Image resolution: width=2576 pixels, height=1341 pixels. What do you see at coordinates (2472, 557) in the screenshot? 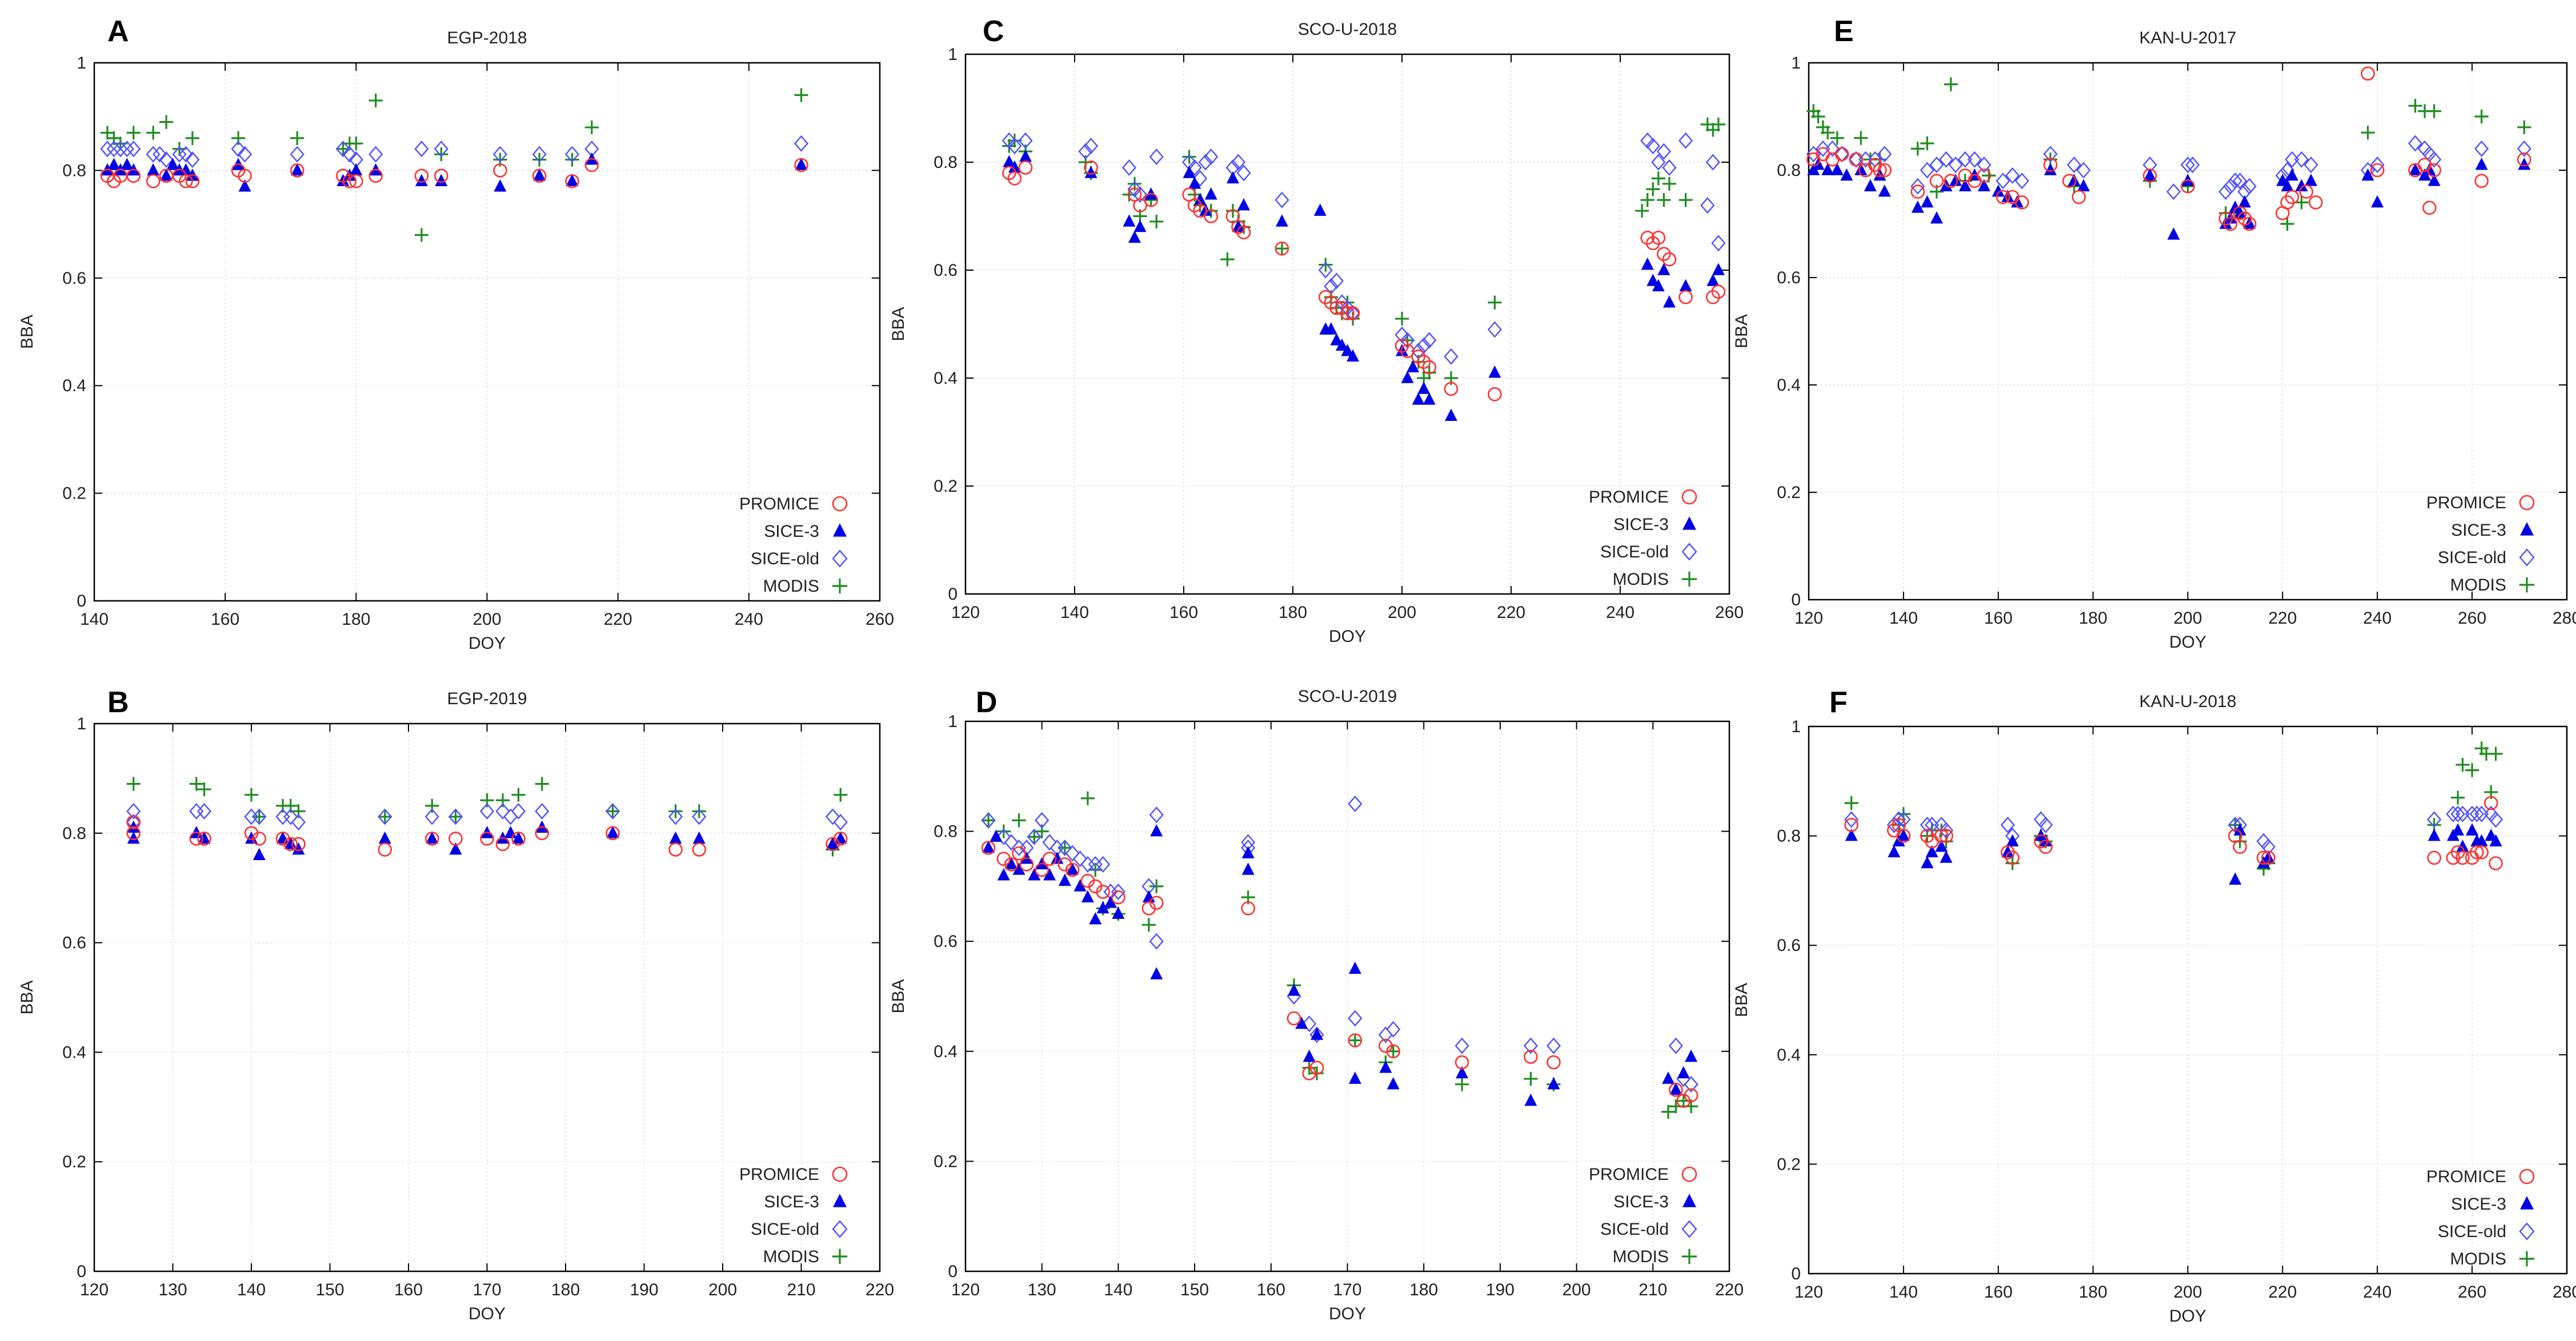
I see `legend-label: SICE-old` at bounding box center [2472, 557].